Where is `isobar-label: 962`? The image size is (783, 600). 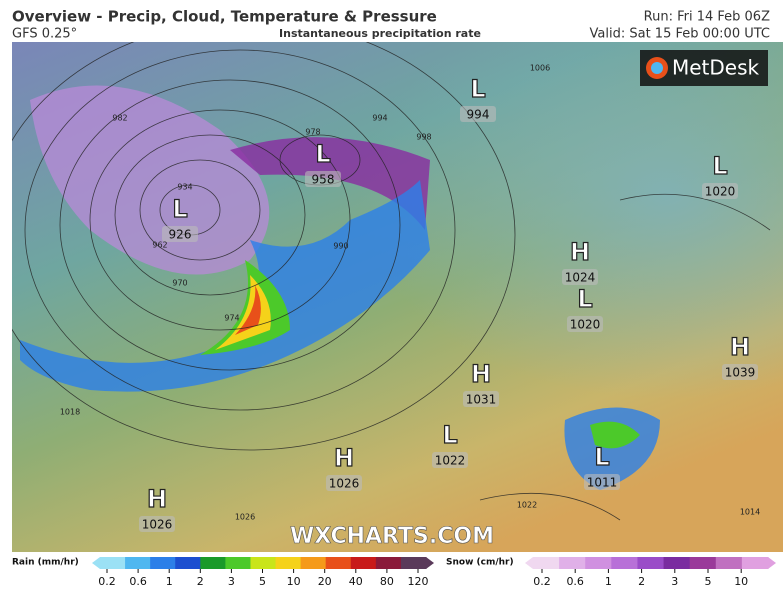
isobar-label: 962 is located at coordinates (159, 245).